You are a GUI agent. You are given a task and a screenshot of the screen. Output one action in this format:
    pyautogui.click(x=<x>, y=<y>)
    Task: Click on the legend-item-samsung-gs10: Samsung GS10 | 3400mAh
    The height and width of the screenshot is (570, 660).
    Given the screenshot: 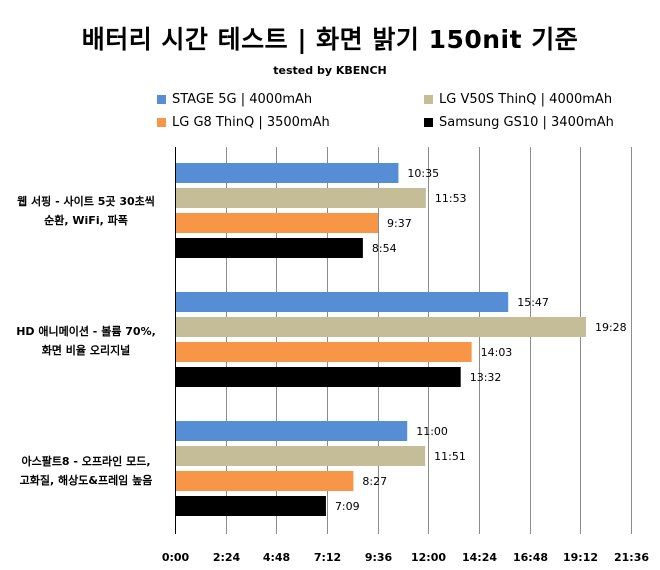 What is the action you would take?
    pyautogui.click(x=519, y=122)
    